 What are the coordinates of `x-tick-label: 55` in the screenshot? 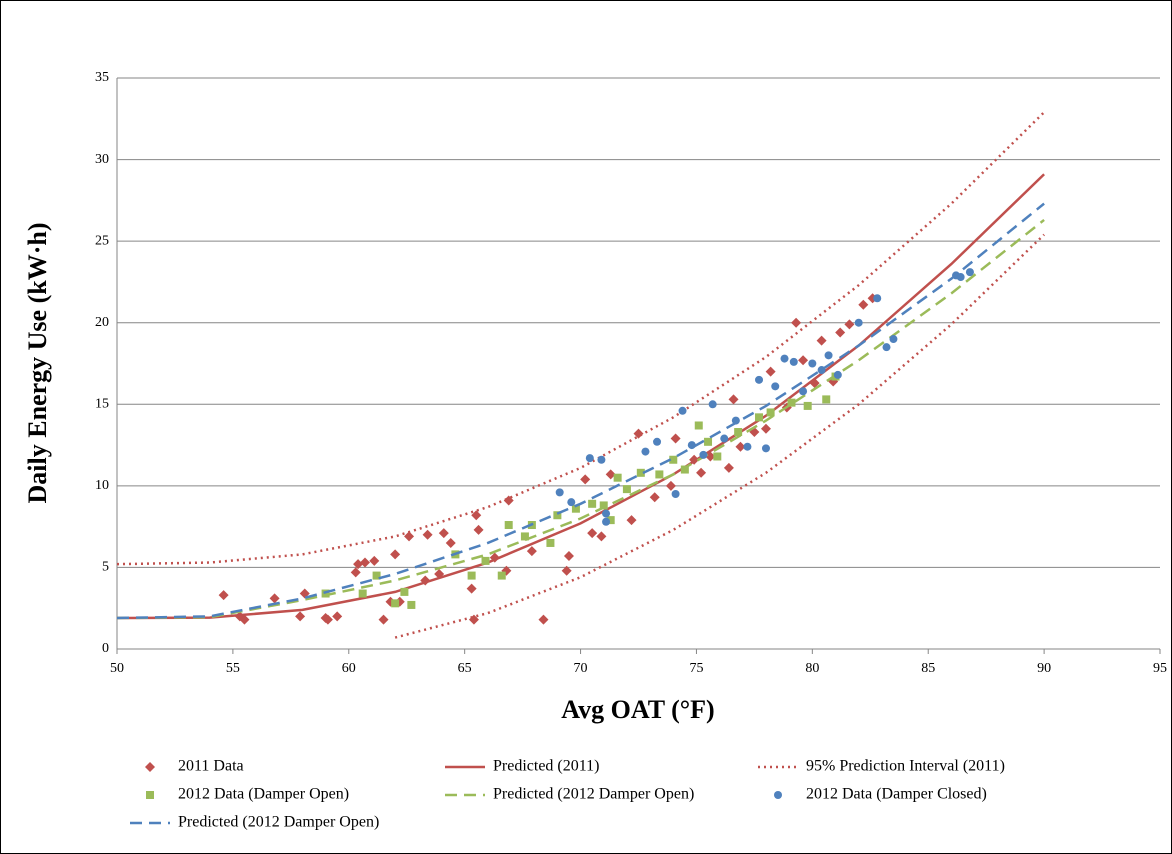 It's located at (233, 668).